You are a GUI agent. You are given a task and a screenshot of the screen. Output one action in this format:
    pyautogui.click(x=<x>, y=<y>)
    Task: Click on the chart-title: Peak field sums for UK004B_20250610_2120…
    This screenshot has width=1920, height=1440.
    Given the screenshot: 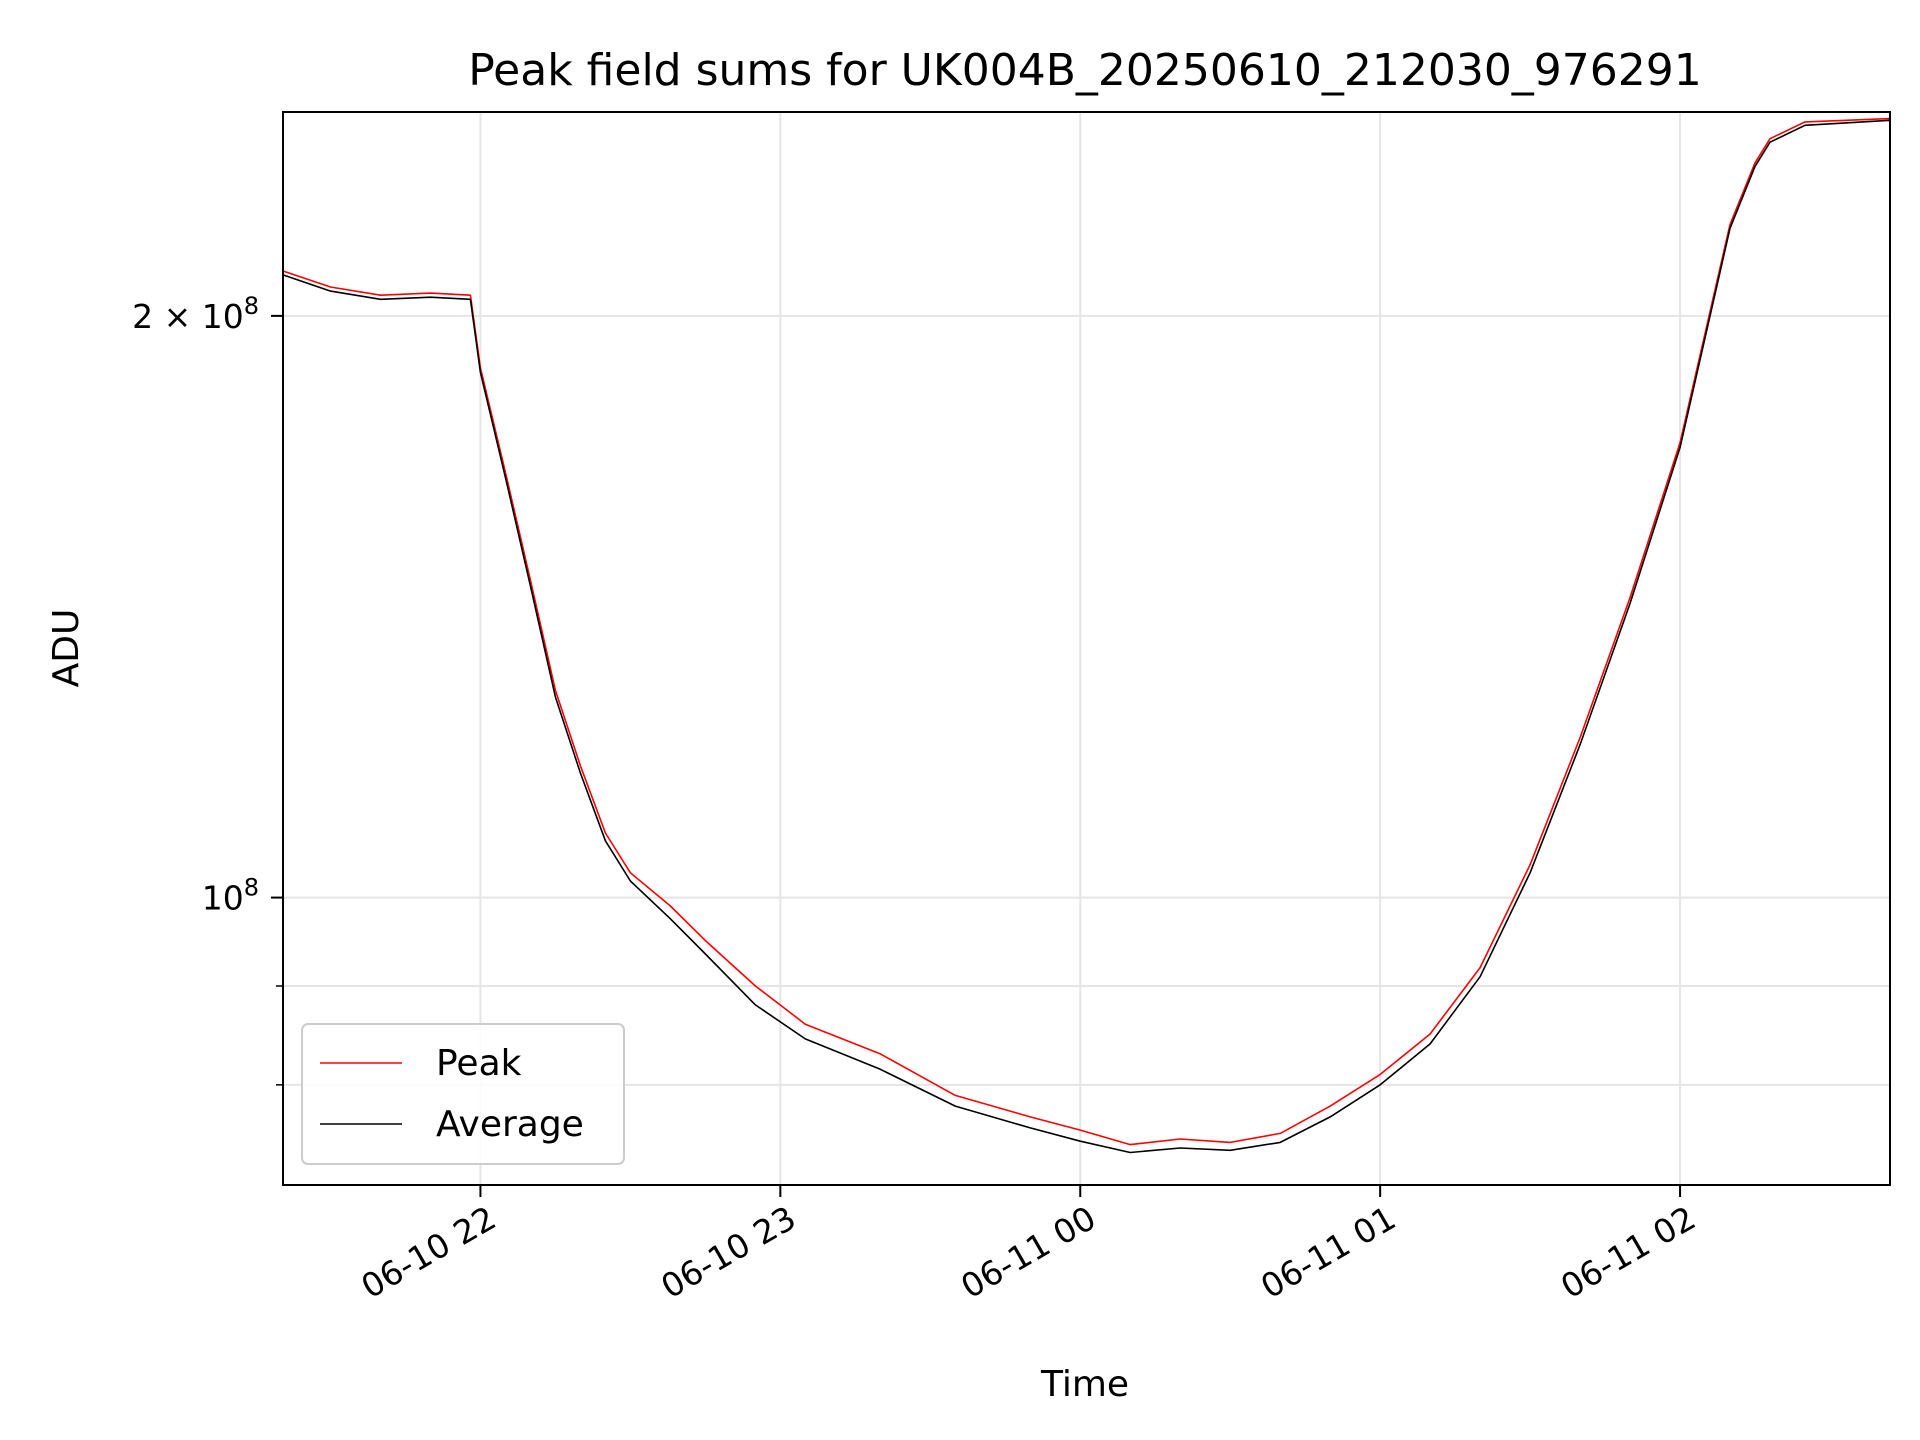 What is the action you would take?
    pyautogui.click(x=1085, y=70)
    